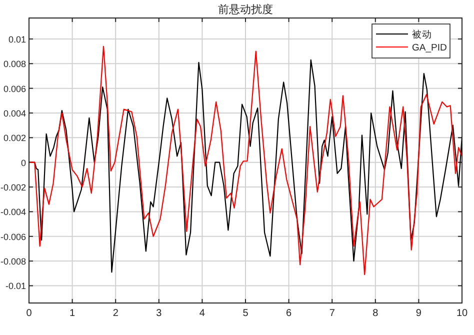 This screenshot has height=335, width=474. What do you see at coordinates (14, 138) in the screenshot?
I see `y-tick-label: 0.002` at bounding box center [14, 138].